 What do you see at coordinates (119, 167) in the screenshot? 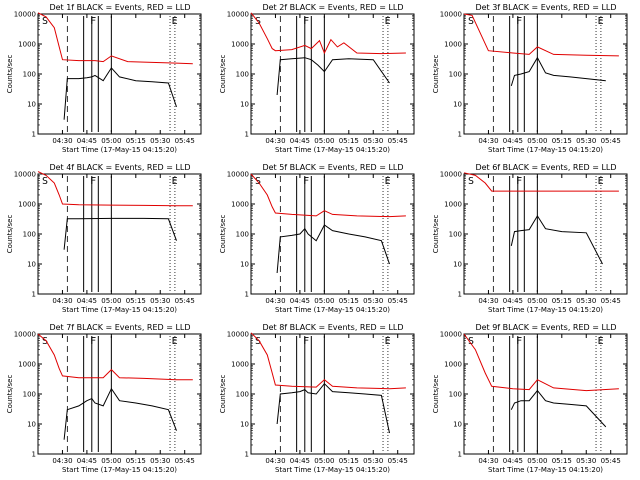
I see `panel-title: Det 4f BLACK = Events, RED = LLD` at bounding box center [119, 167].